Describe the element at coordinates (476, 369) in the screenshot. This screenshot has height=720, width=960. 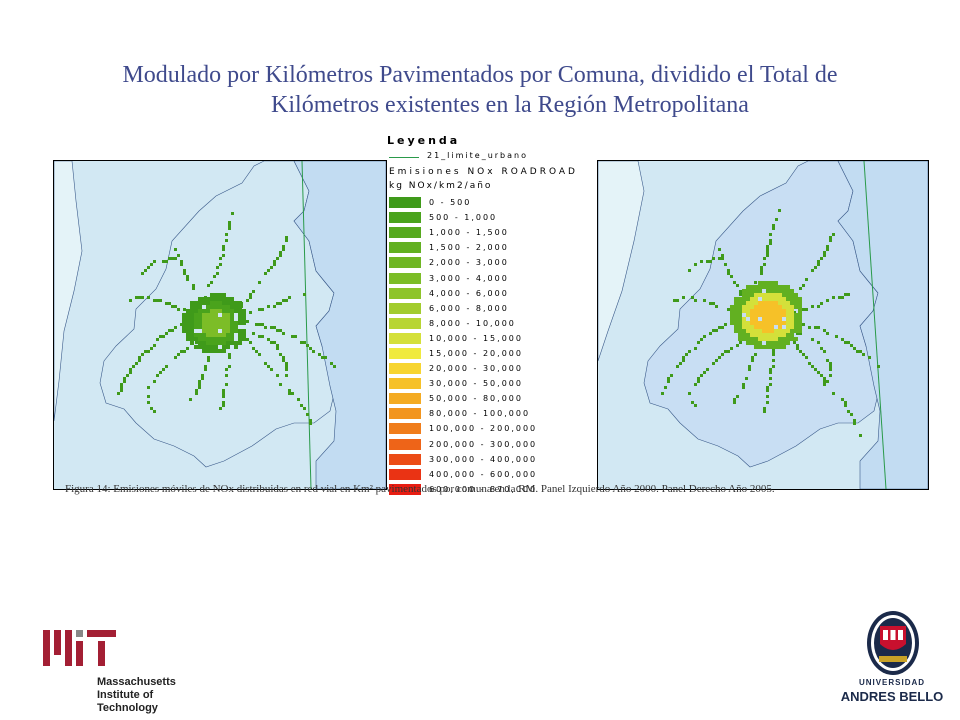
I see `legend-class-label: 20,000 - 30,000` at that location.